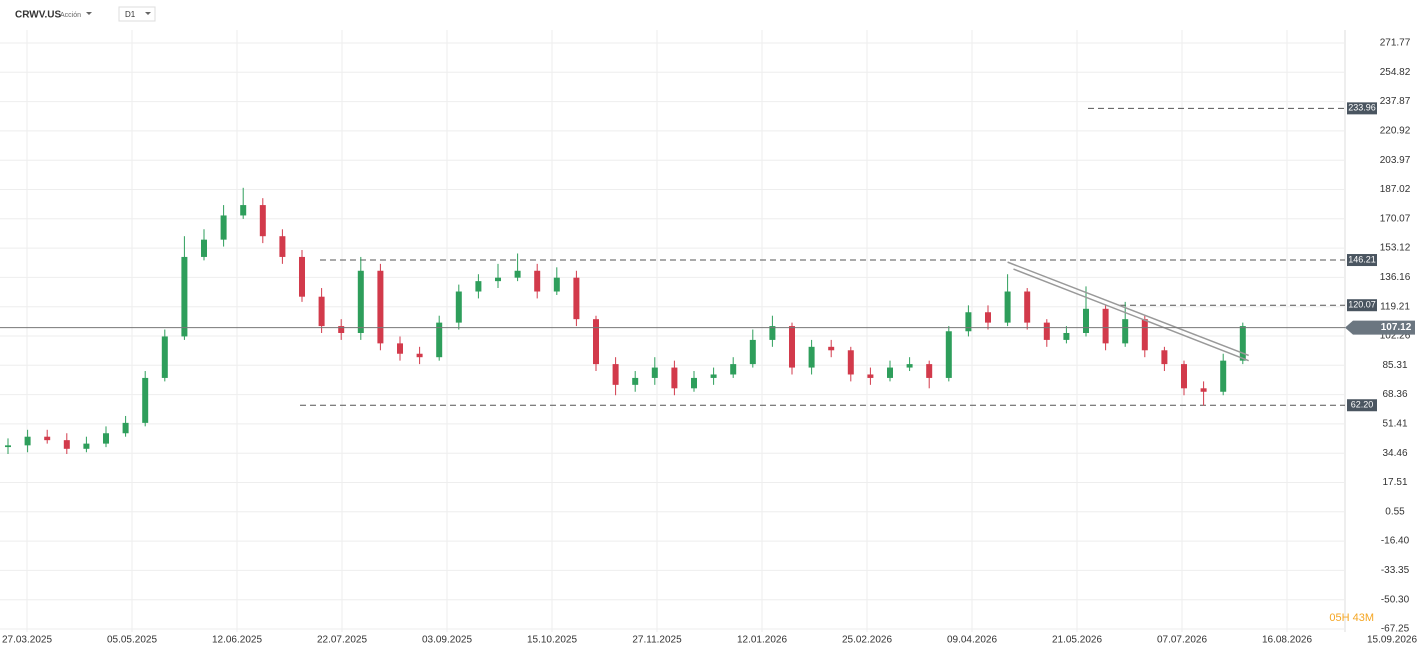 The height and width of the screenshot is (653, 1428). I want to click on x-tick-label: 25.02.2026, so click(867, 640).